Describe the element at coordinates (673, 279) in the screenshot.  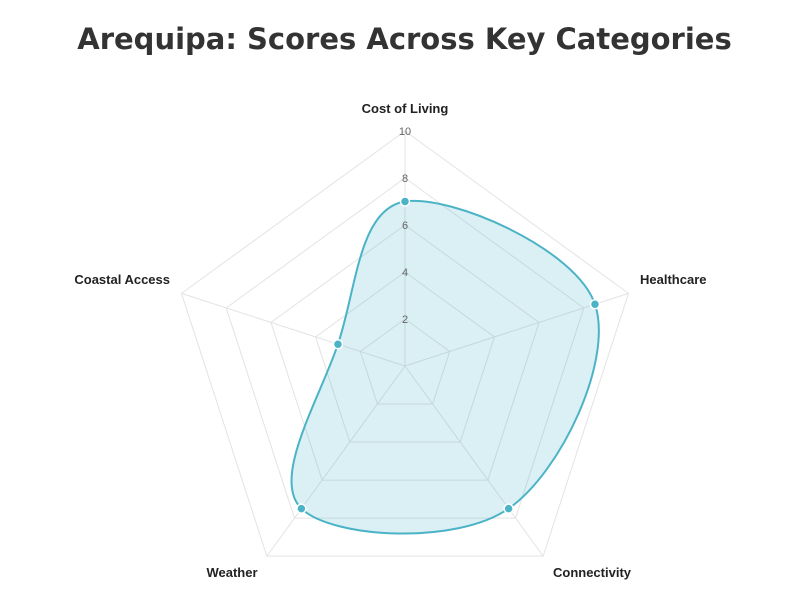
I see `axis-label-healthcare: Healthcare` at that location.